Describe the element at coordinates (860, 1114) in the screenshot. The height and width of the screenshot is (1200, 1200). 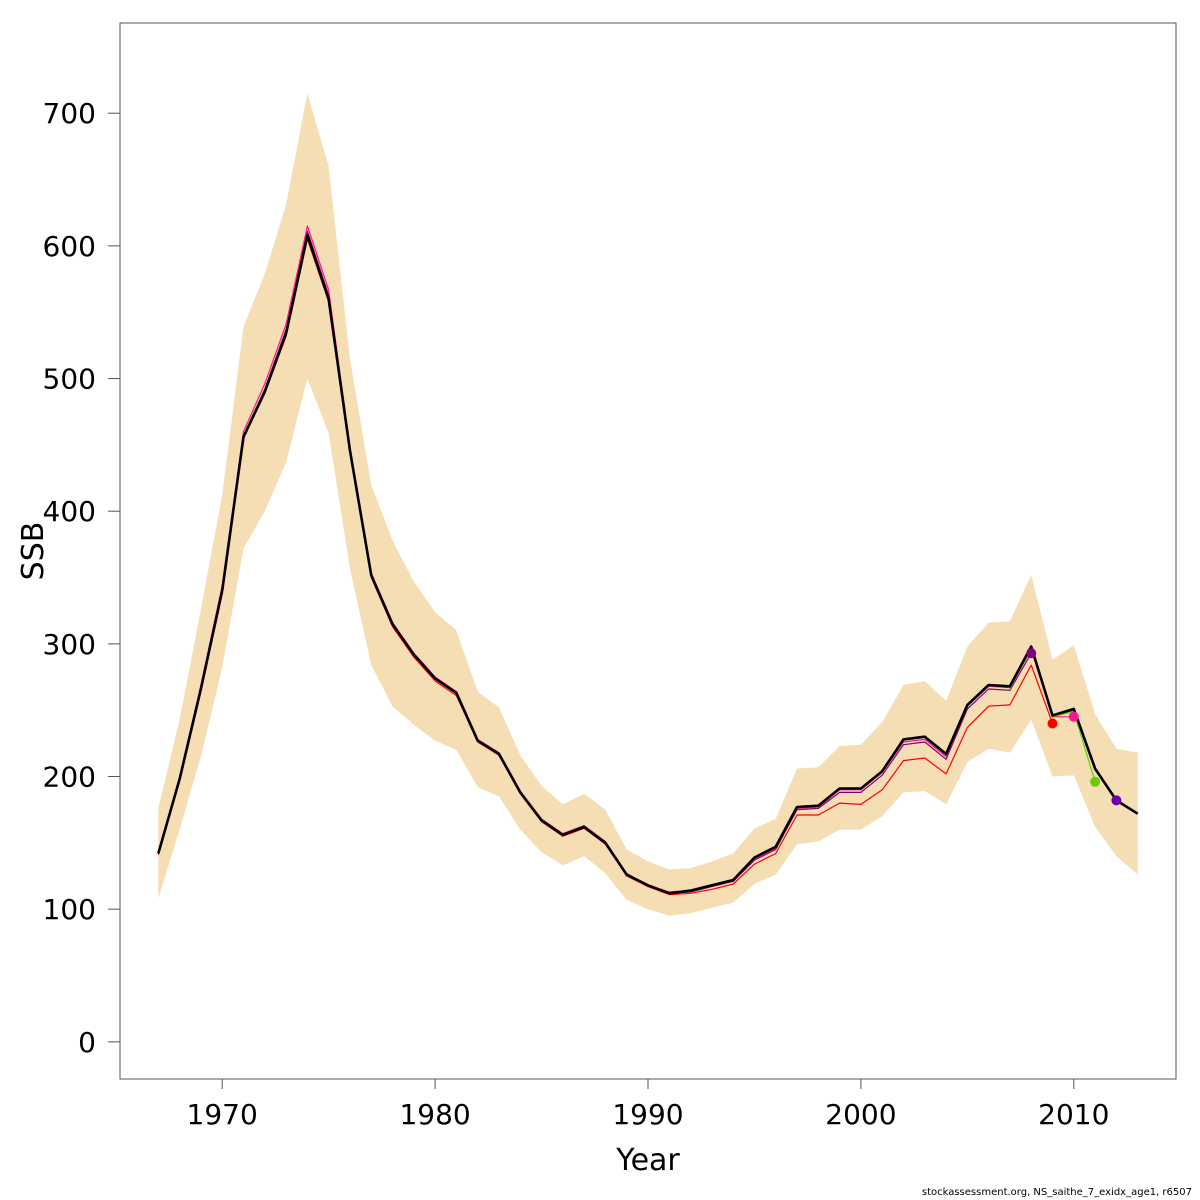
I see `x-tick-label: 2000` at that location.